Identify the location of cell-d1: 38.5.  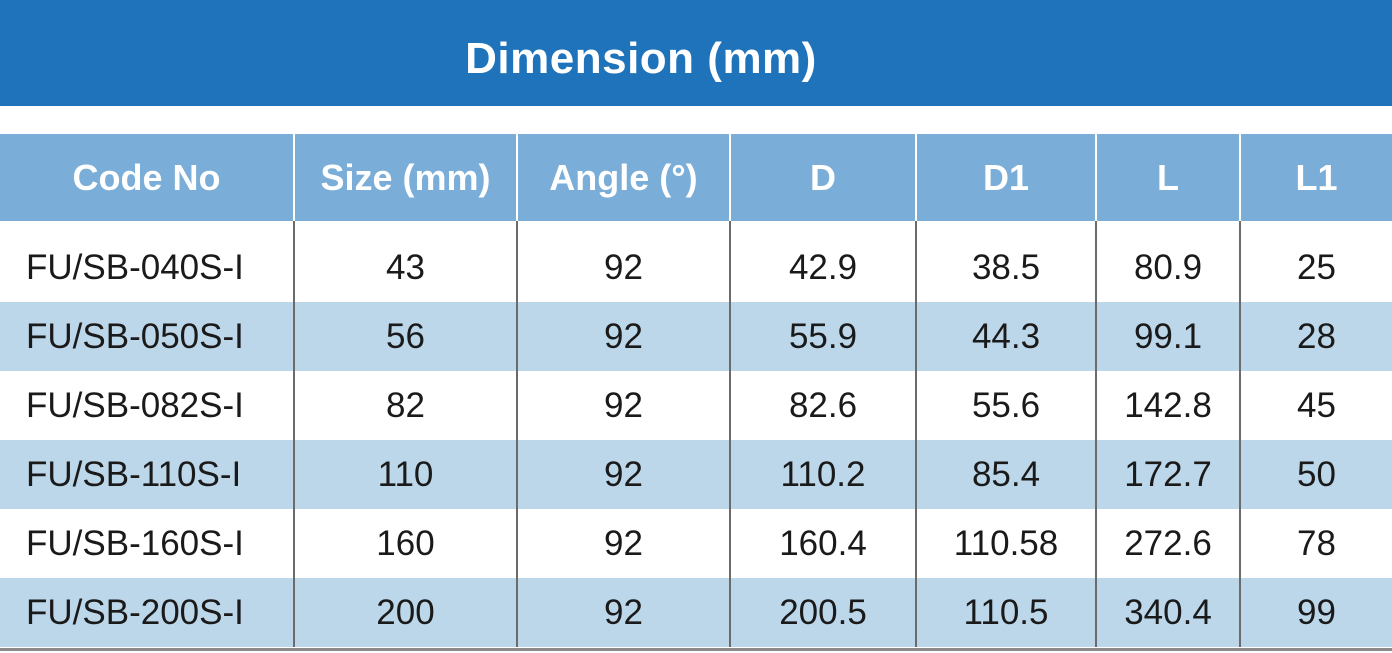
(1005, 261).